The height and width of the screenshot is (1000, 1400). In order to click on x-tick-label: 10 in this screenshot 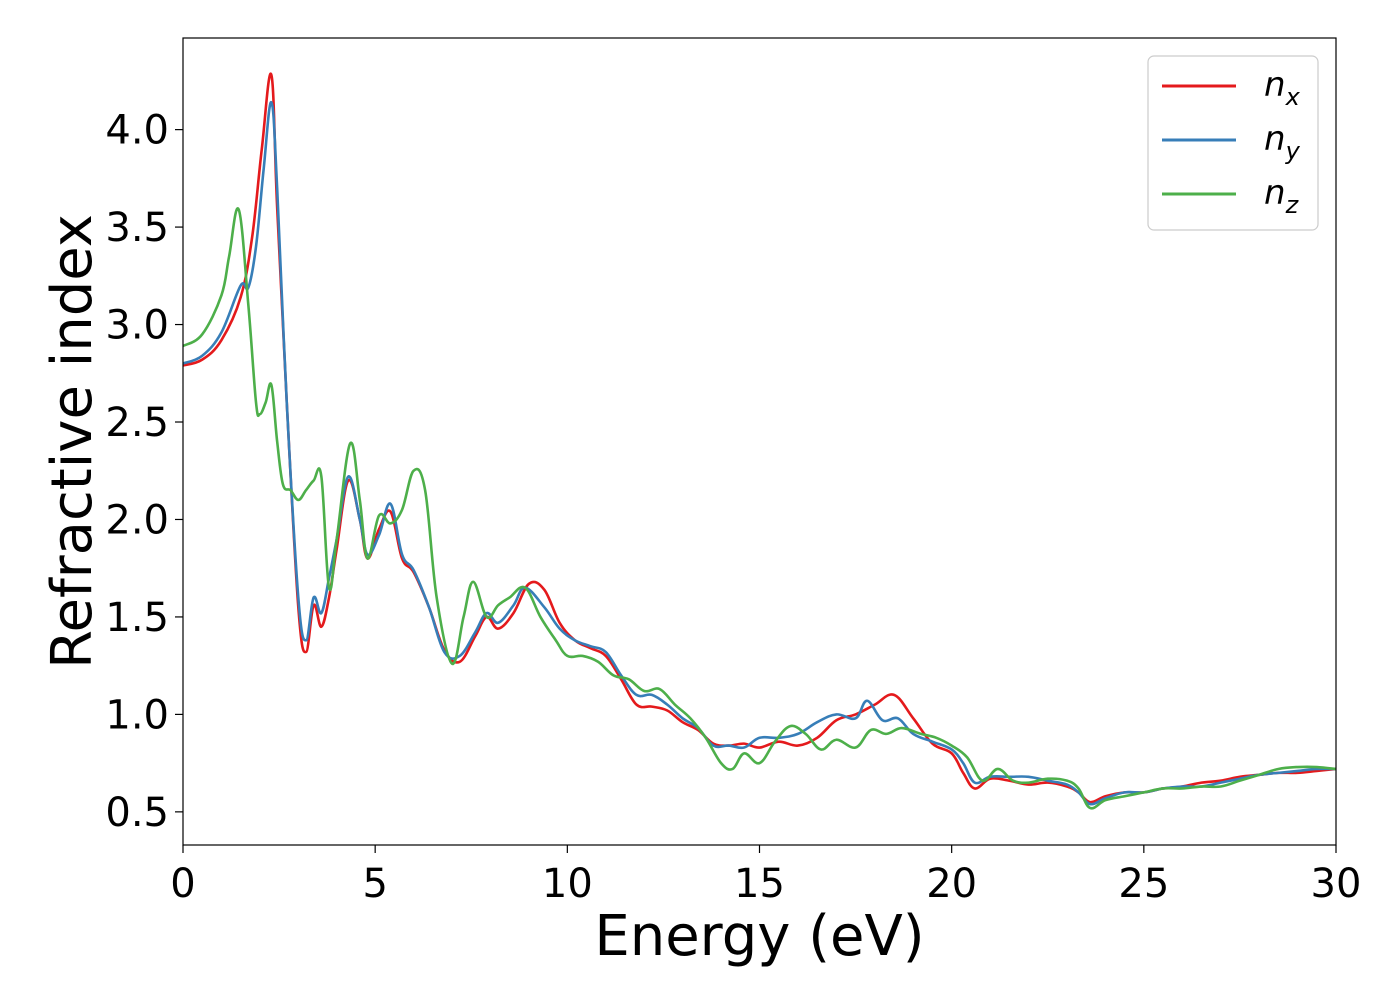, I will do `click(567, 884)`.